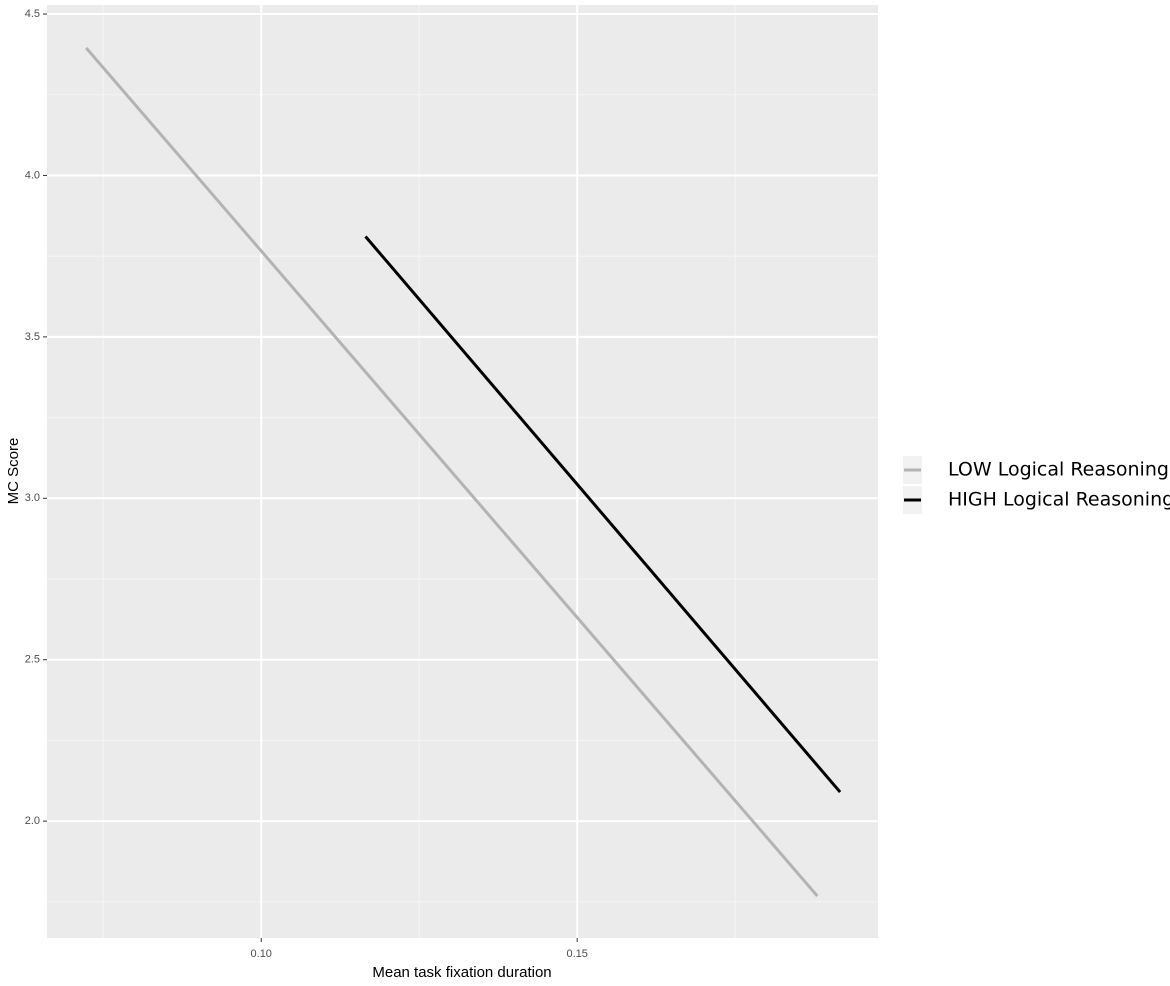 Image resolution: width=1170 pixels, height=986 pixels. Describe the element at coordinates (1058, 470) in the screenshot. I see `legend-label: LOW Logical Reasoning` at that location.